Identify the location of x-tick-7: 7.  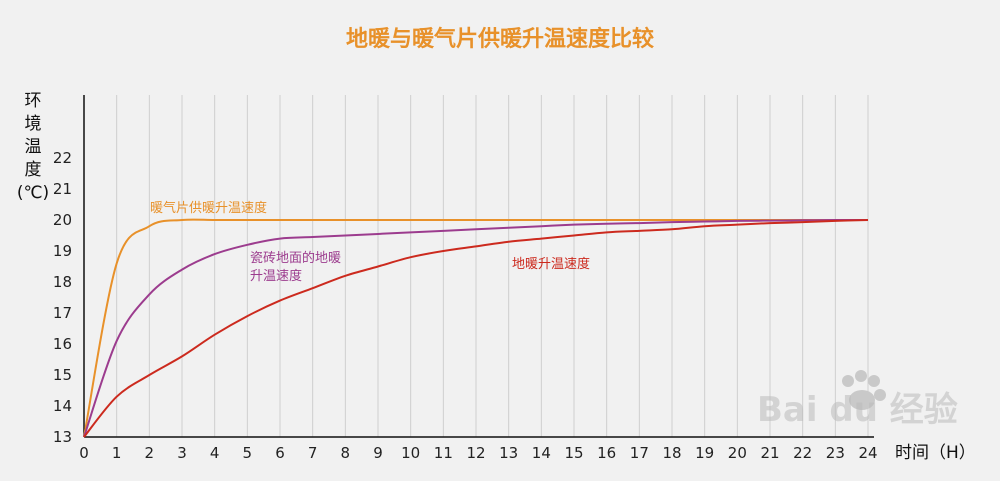
(313, 453).